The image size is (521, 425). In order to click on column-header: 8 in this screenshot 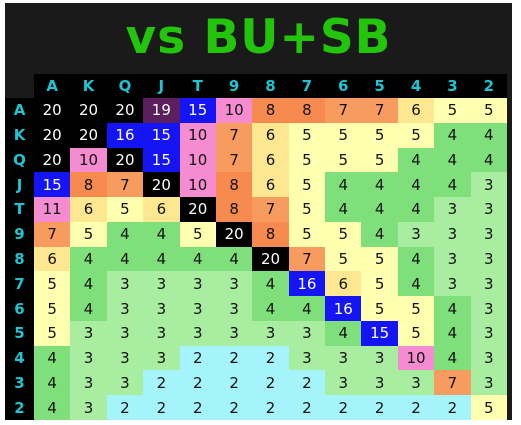, I will do `click(270, 86)`.